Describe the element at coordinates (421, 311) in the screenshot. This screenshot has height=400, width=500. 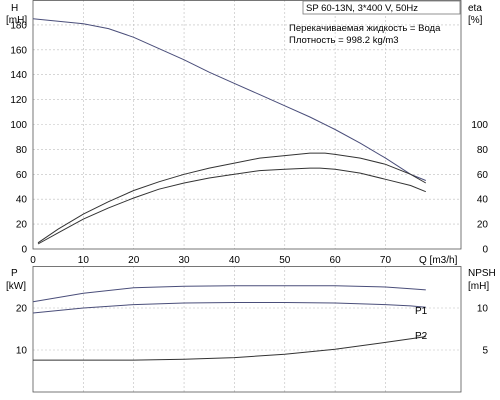
I see `series-label-p1: P1` at that location.